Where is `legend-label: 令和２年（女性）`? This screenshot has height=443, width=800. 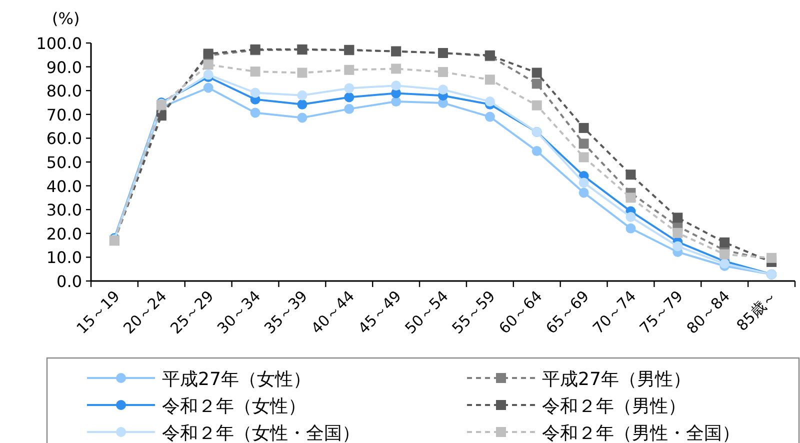 legend-label: 令和２年（女性） is located at coordinates (234, 406).